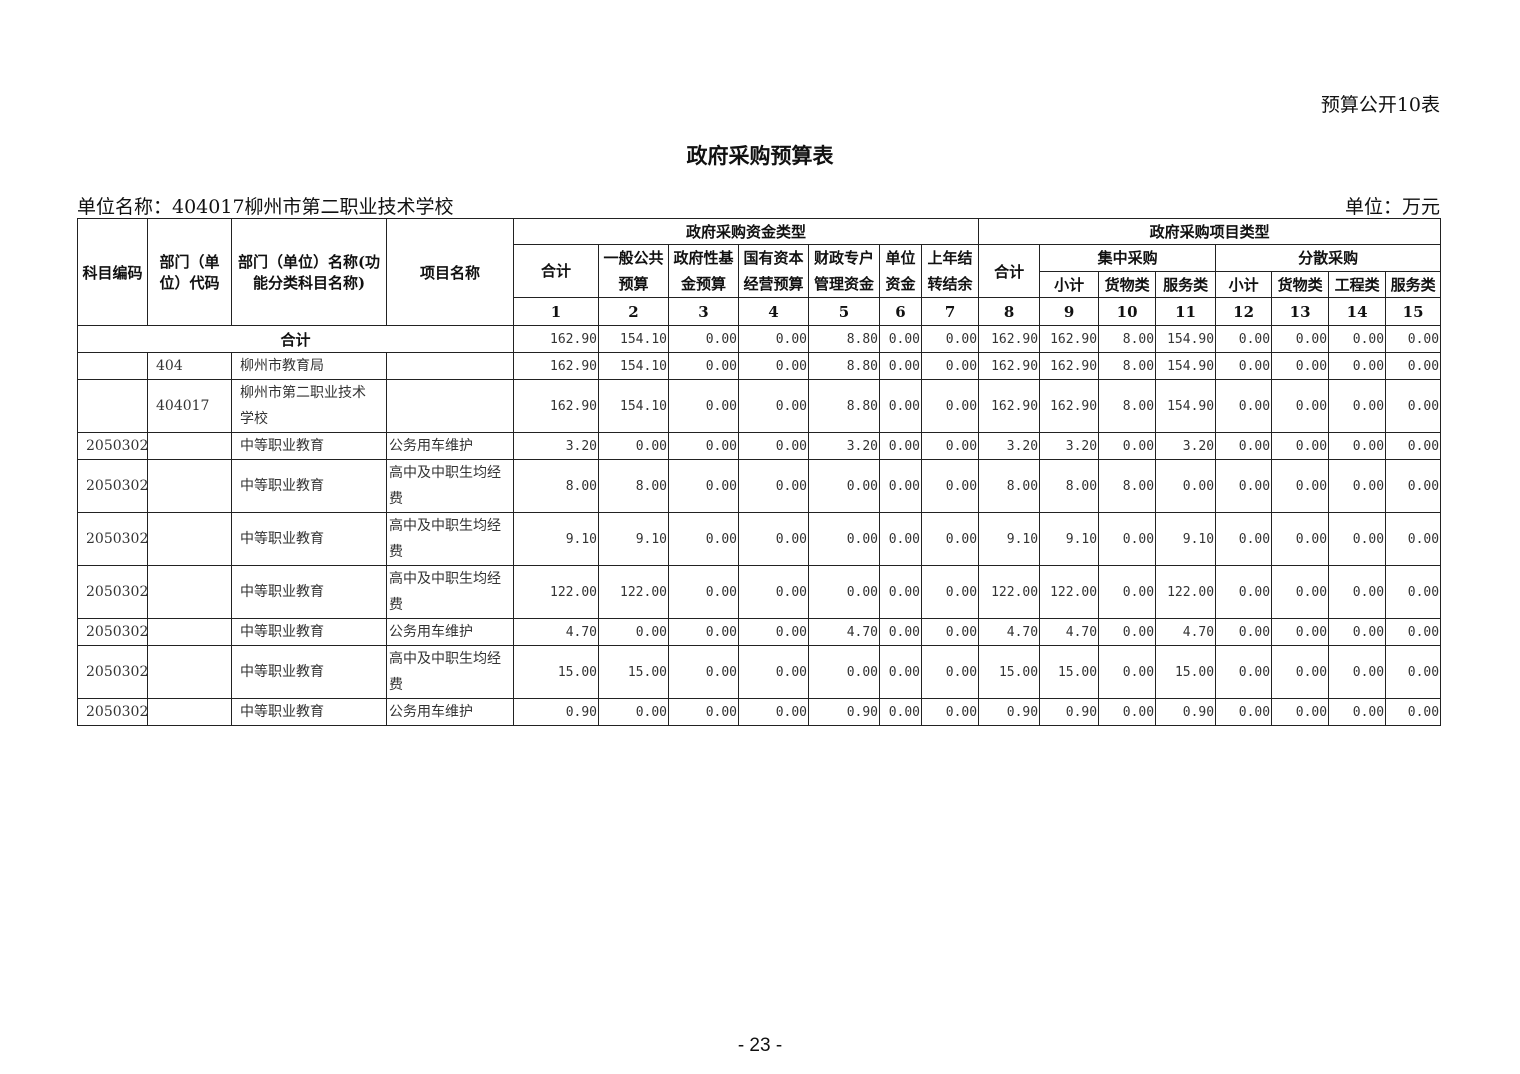 This screenshot has width=1520, height=1074. I want to click on row-value: 8.80, so click(844, 366).